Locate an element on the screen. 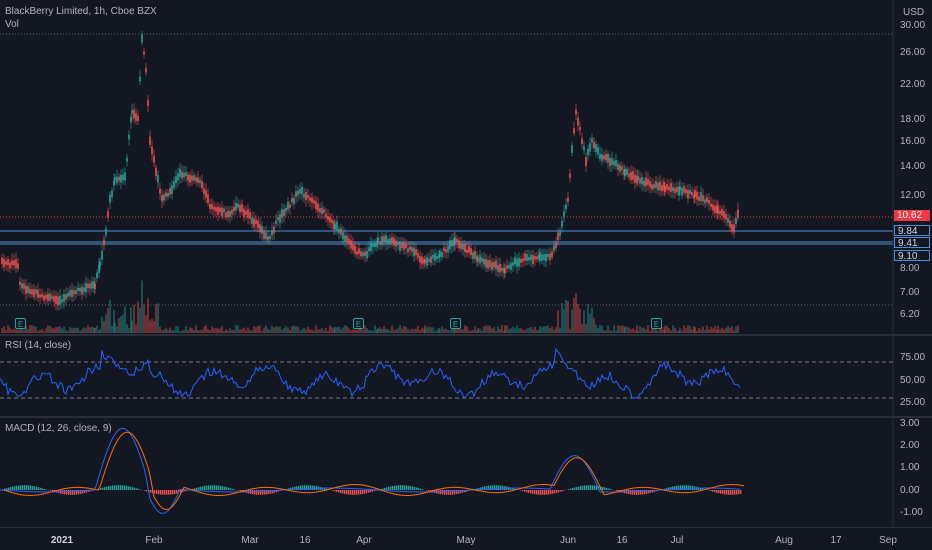 The width and height of the screenshot is (932, 550). time-label: Apr is located at coordinates (364, 540).